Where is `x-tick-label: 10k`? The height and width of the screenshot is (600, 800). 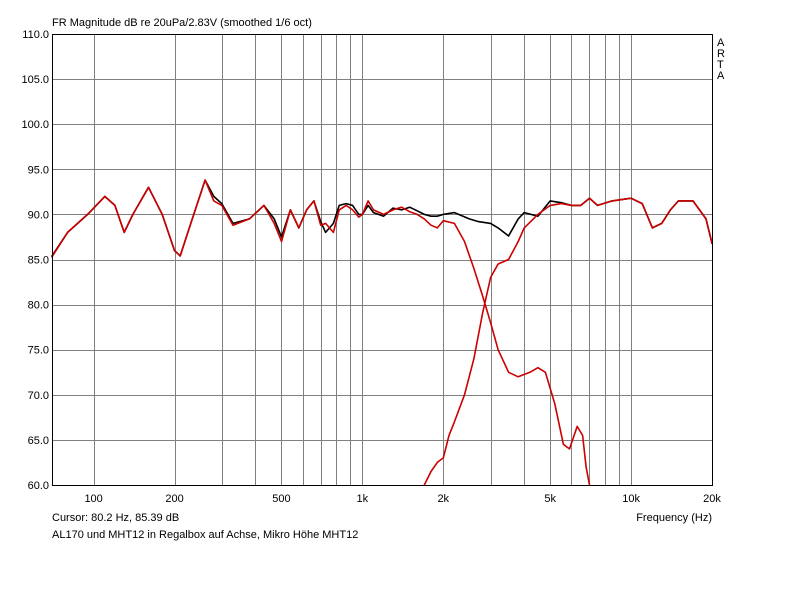 x-tick-label: 10k is located at coordinates (631, 499).